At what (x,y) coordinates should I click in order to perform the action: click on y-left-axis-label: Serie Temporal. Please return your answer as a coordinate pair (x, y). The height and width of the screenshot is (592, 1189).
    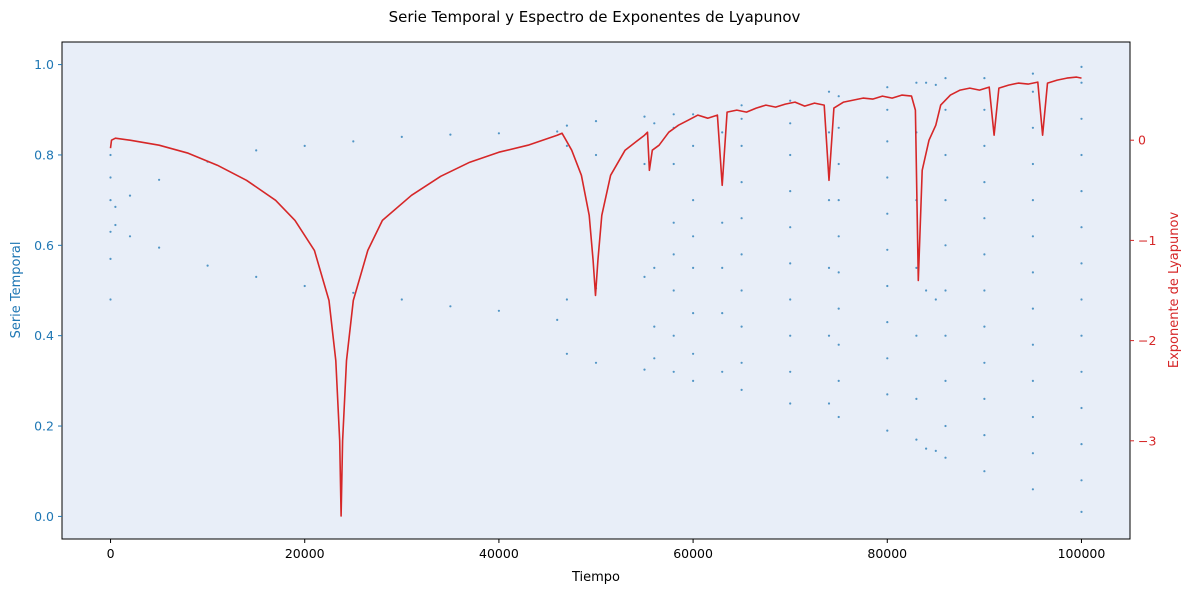
    Looking at the image, I should click on (16, 290).